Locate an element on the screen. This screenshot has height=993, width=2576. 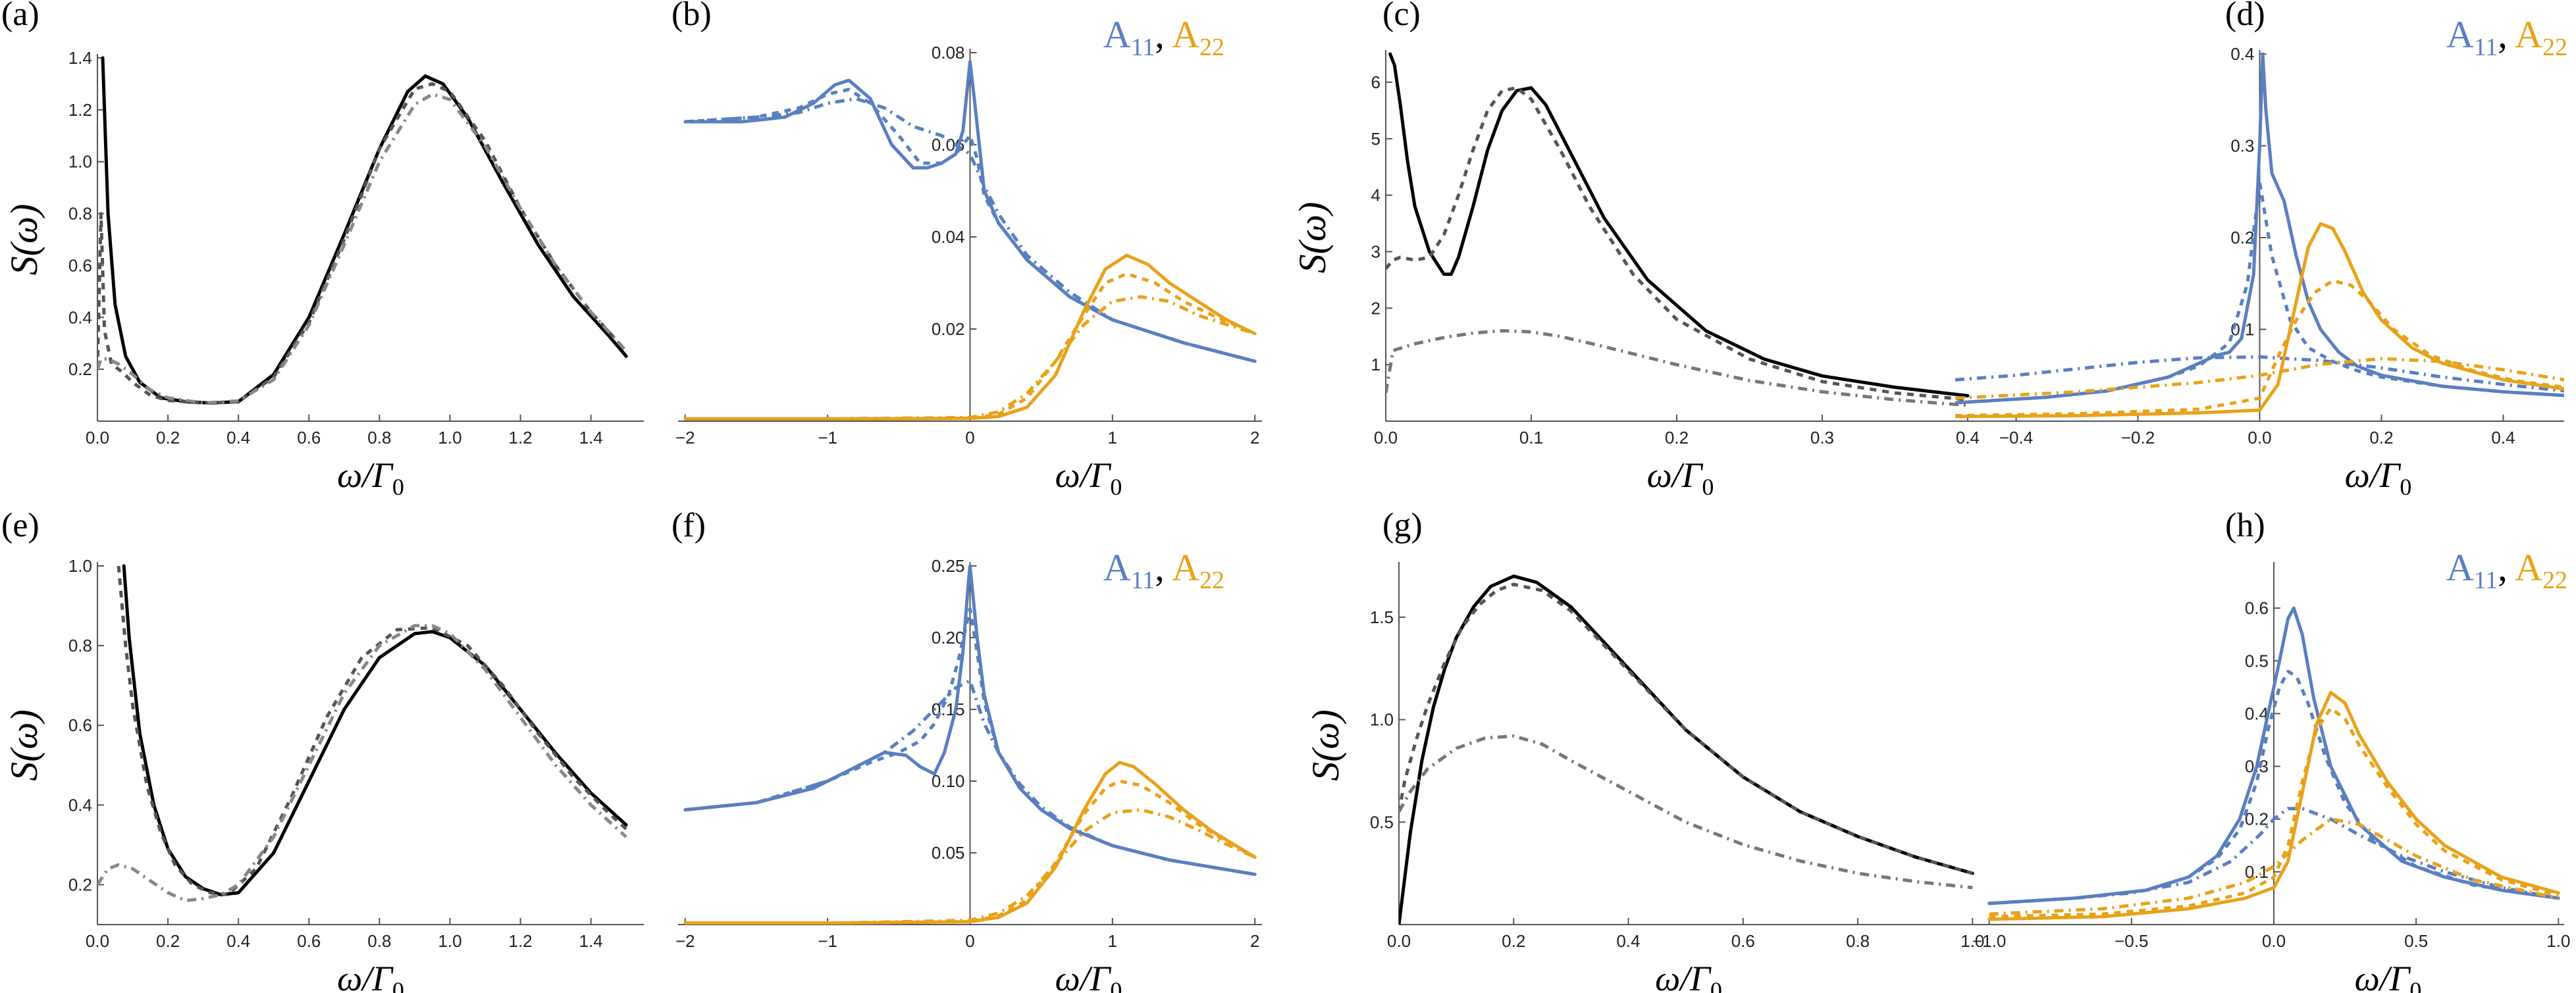
x-tick-label: −1.0 is located at coordinates (1989, 941).